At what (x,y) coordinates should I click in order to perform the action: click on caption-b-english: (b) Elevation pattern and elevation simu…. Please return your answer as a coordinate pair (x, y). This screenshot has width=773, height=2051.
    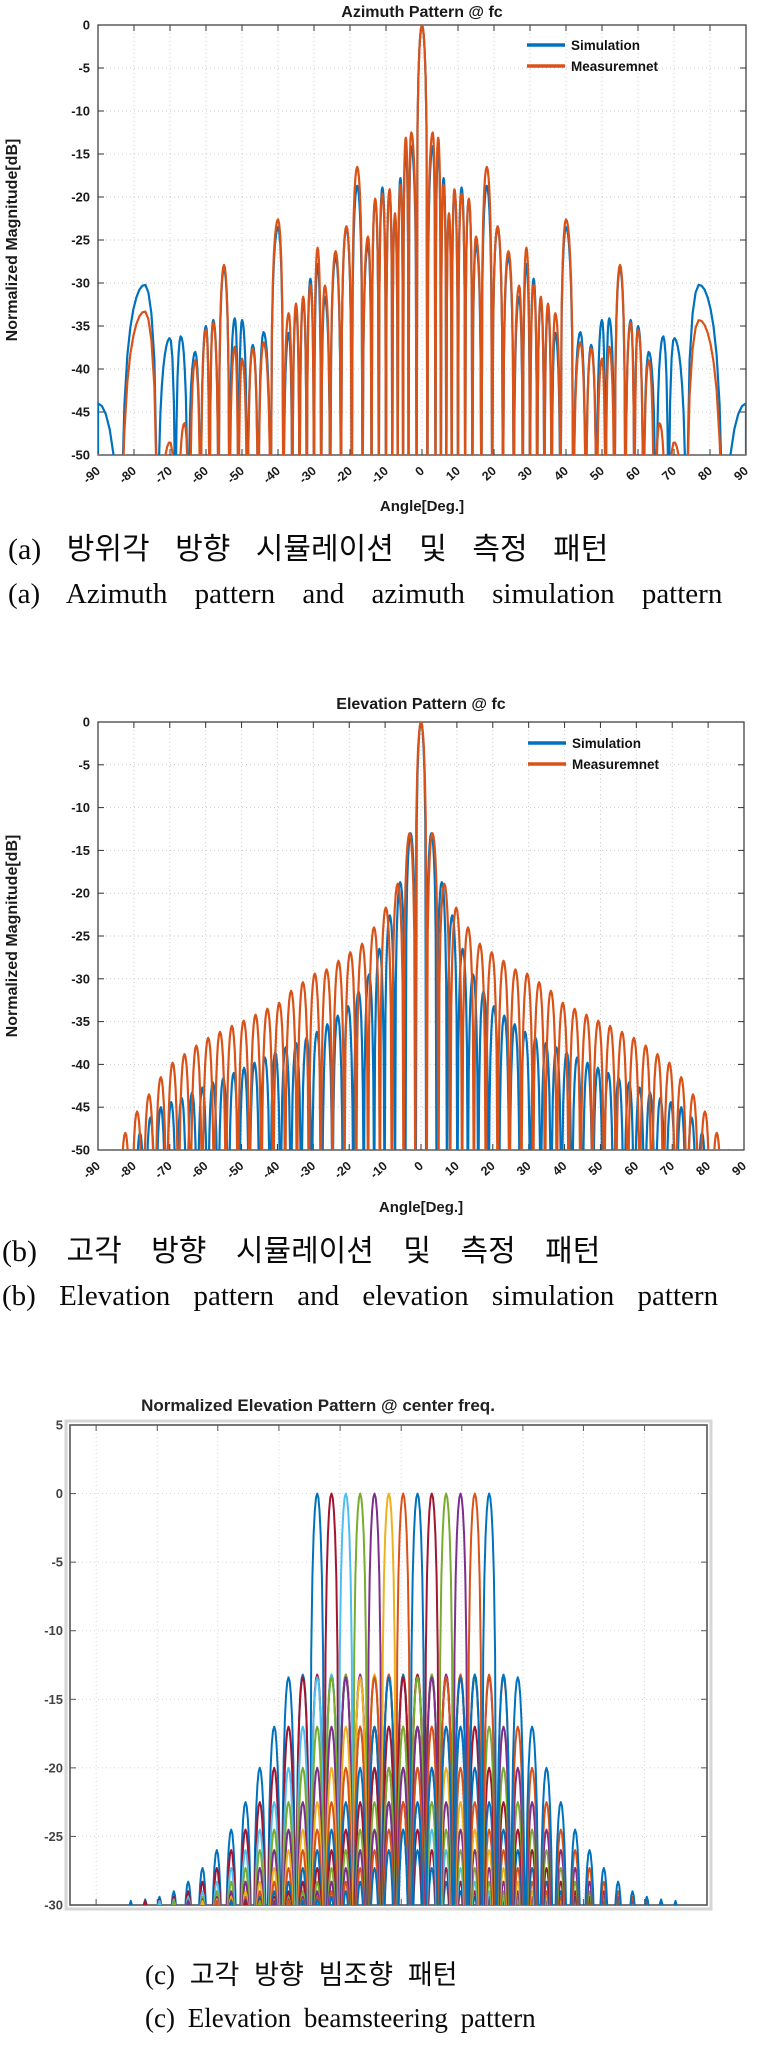
    Looking at the image, I should click on (360, 1296).